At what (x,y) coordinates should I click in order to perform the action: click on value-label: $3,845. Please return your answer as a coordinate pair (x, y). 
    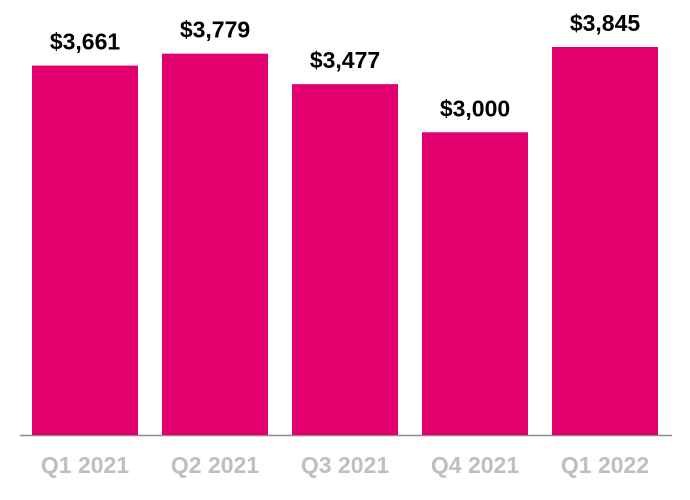
    Looking at the image, I should click on (605, 23).